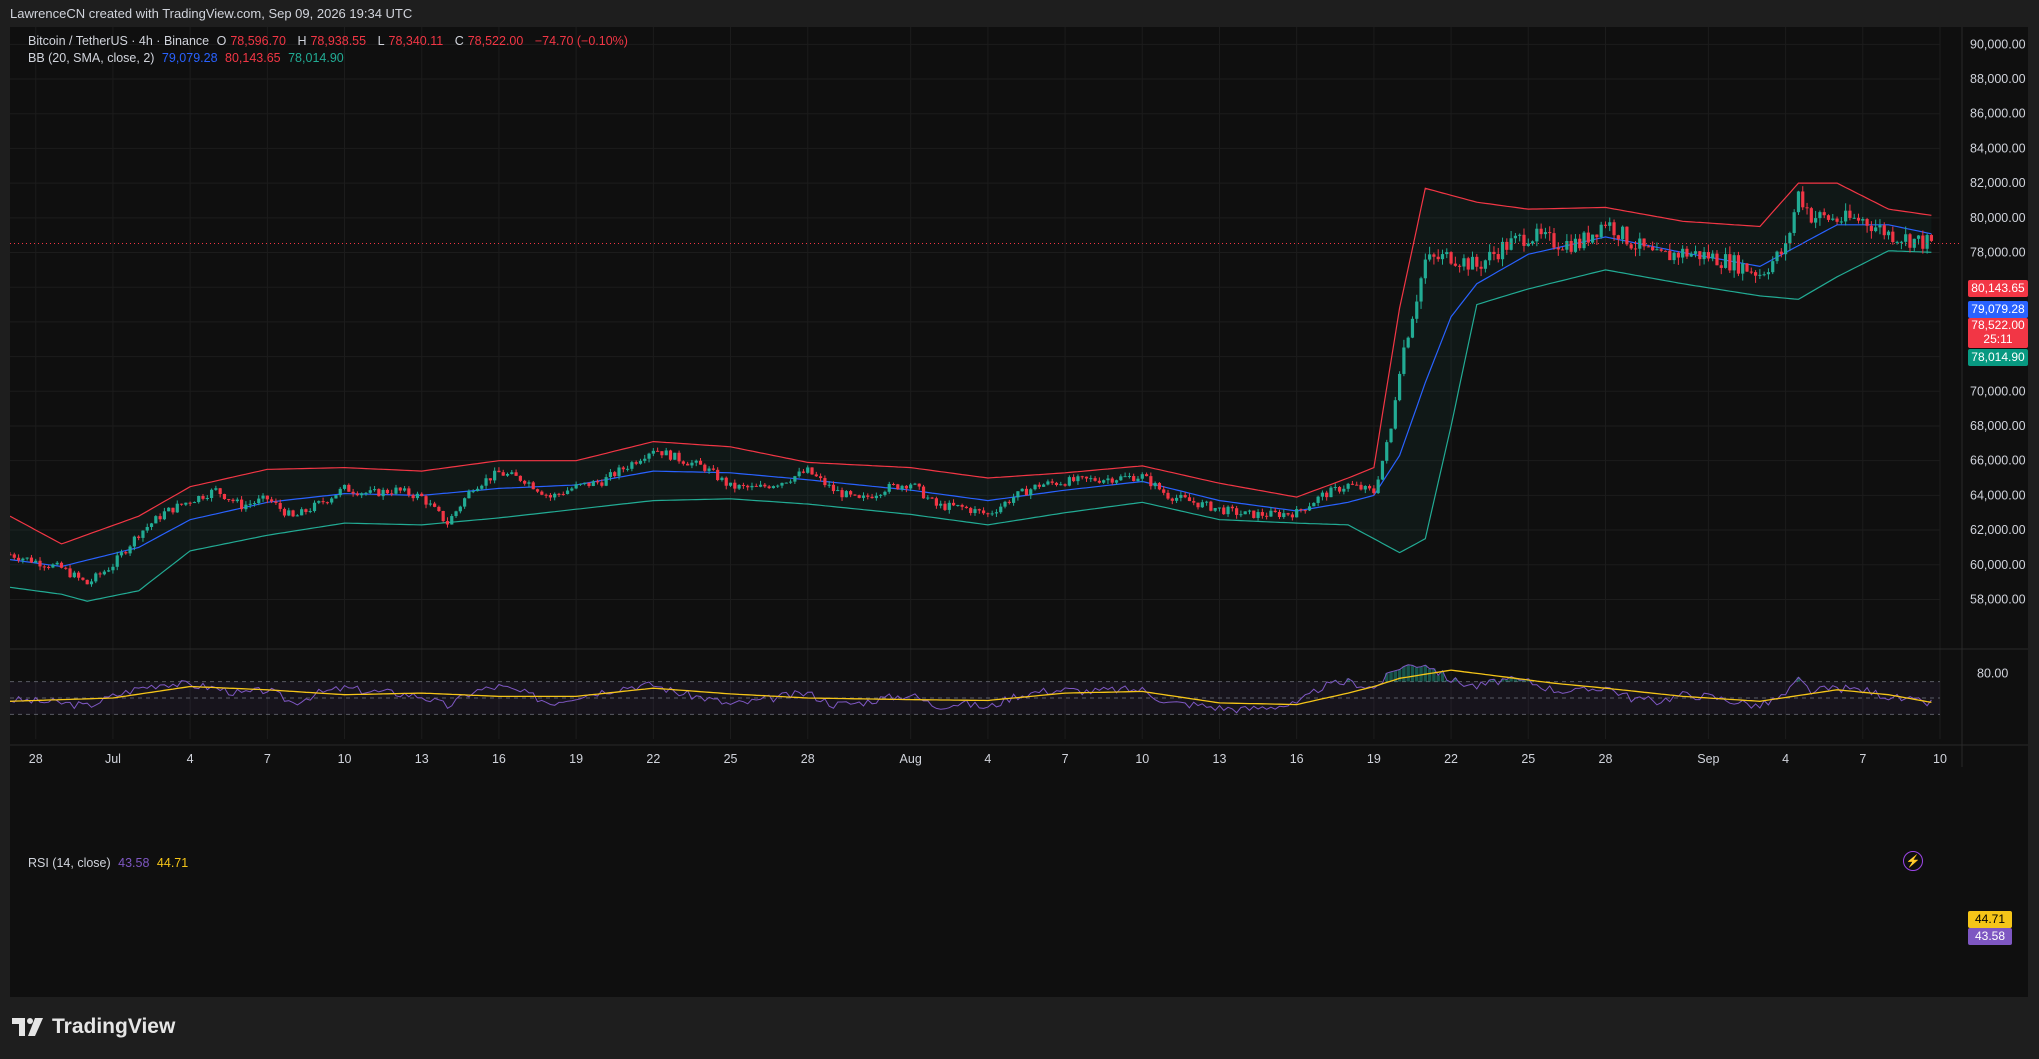  I want to click on price-tick-label: 68,000.00, so click(1998, 426).